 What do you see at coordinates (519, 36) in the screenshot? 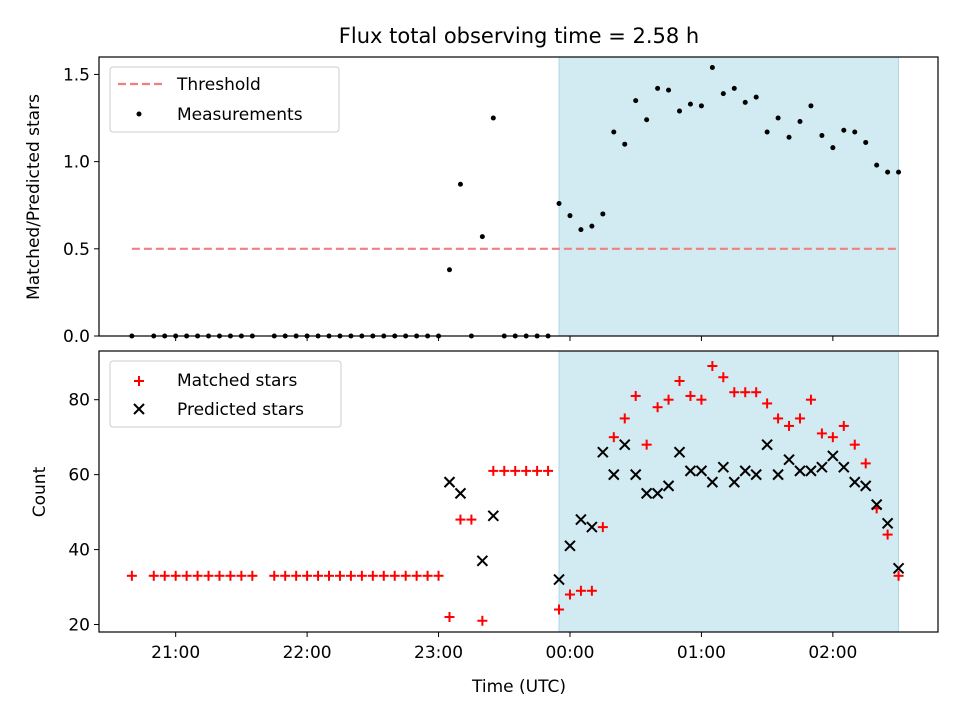
I see `chart-title: Flux total observing time = 2.58 h` at bounding box center [519, 36].